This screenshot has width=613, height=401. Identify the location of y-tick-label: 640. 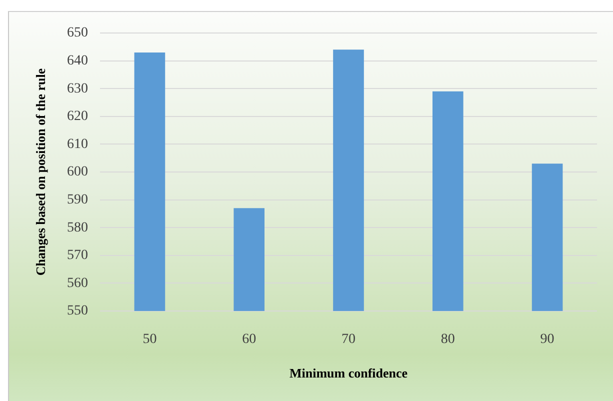
(77, 60).